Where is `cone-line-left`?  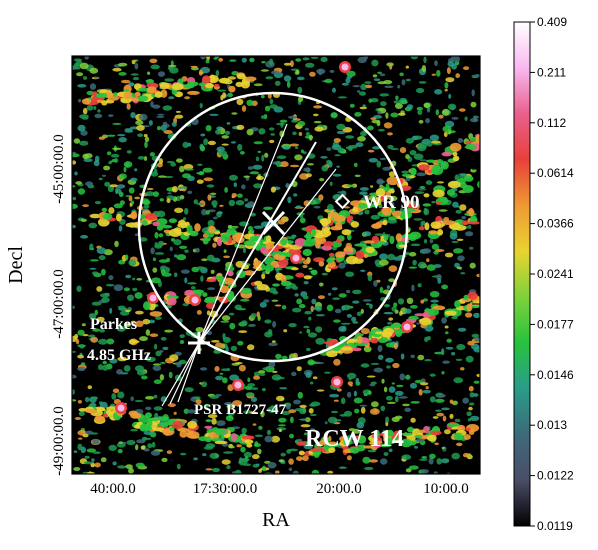
cone-line-left is located at coordinates (243, 233).